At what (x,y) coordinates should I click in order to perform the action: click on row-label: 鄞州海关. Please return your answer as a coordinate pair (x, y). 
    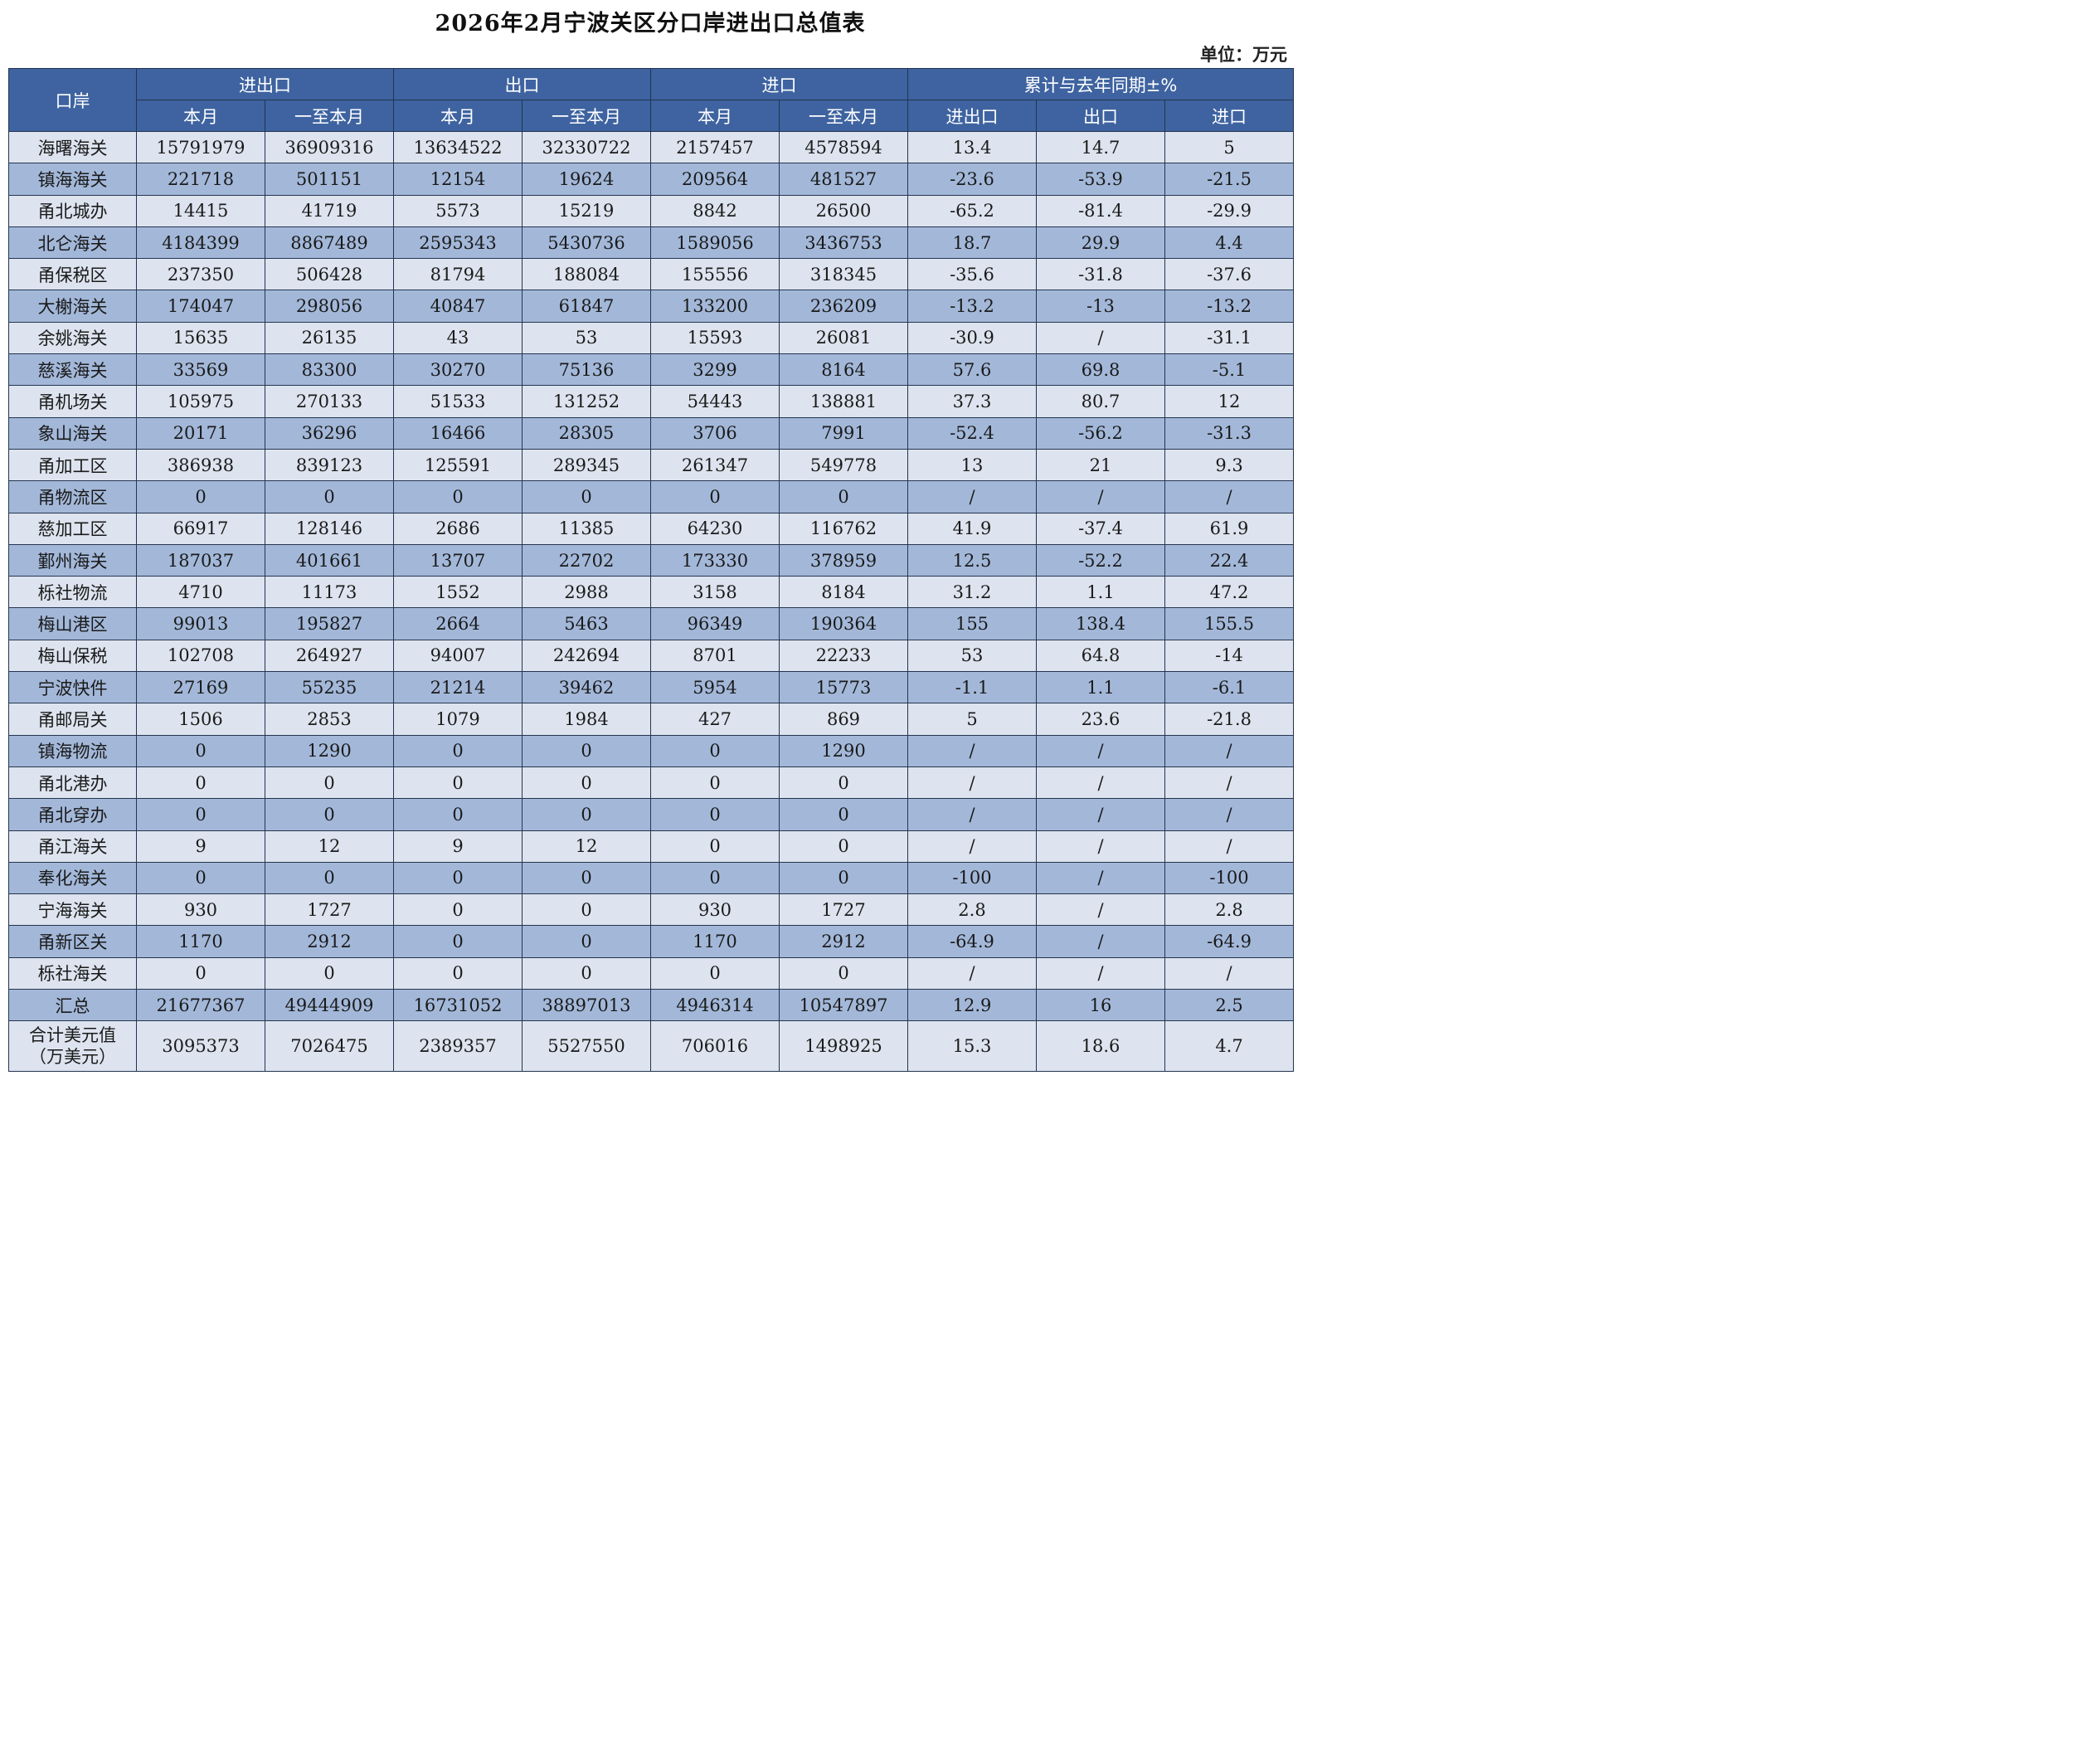
    Looking at the image, I should click on (72, 560).